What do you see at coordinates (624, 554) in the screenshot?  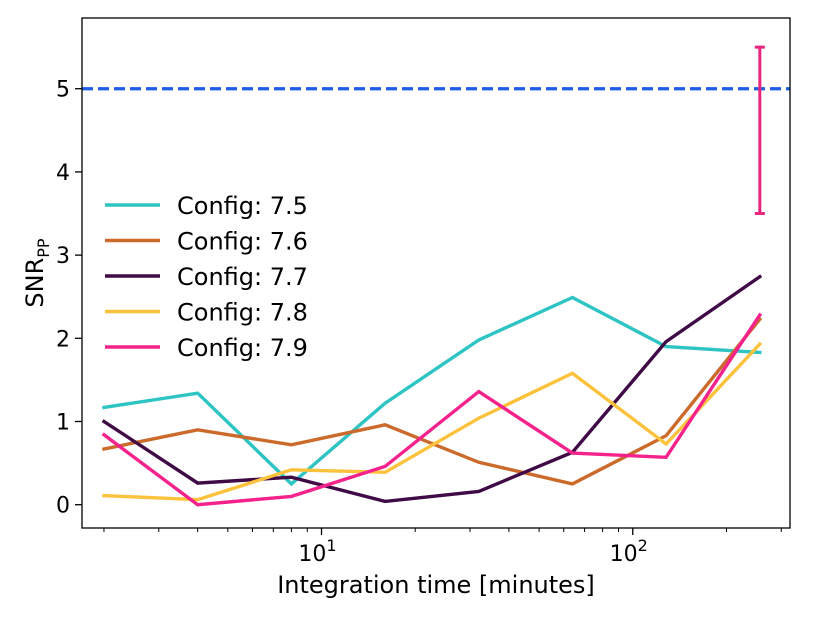 I see `x-tick-base-1: 10` at bounding box center [624, 554].